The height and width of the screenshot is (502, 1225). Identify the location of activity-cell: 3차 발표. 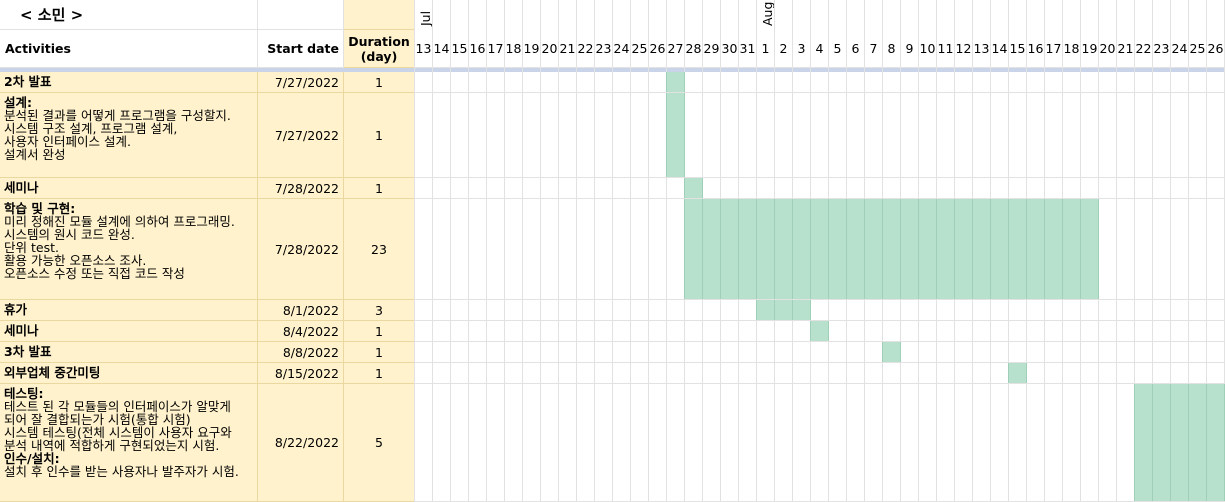
(129, 352).